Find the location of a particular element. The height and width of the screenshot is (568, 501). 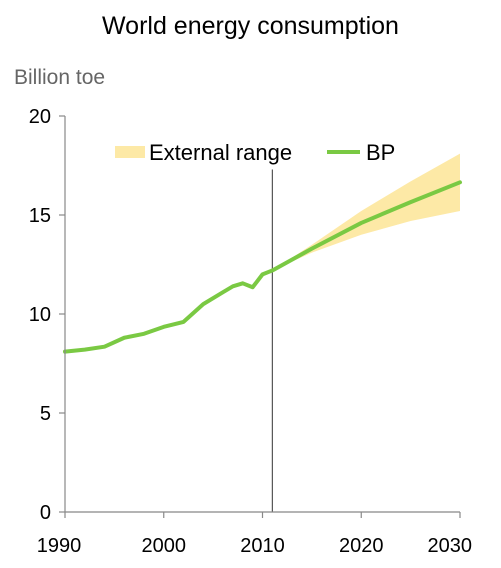

legend-label-bp: BP is located at coordinates (380, 152).